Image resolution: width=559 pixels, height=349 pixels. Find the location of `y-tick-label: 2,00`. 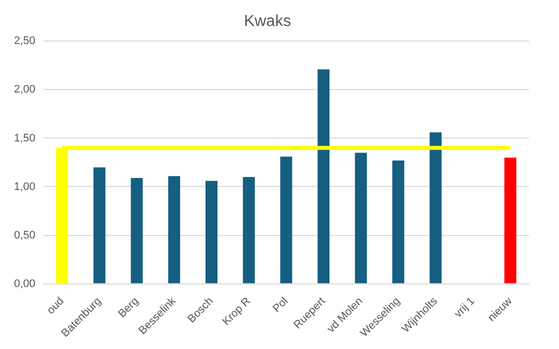

y-tick-label: 2,00 is located at coordinates (25, 90).